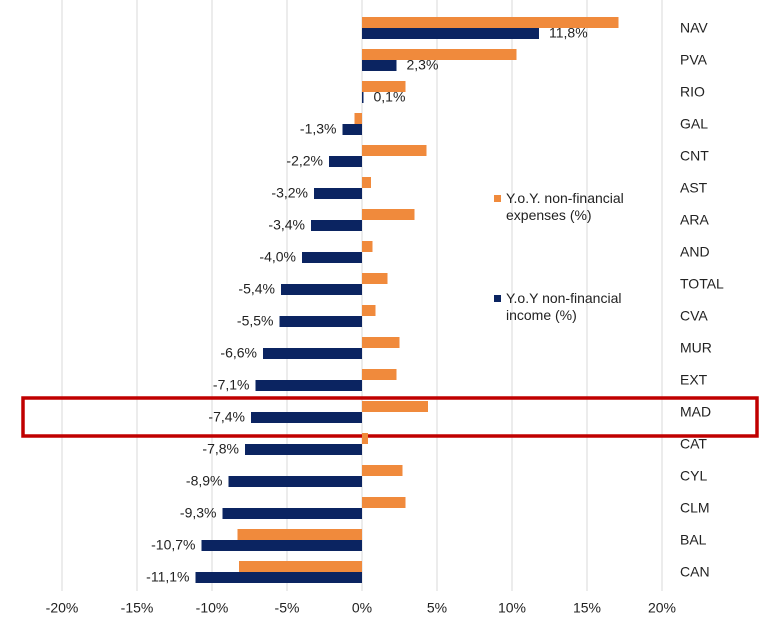 The width and height of the screenshot is (770, 619). I want to click on data-label: -7,8%, so click(220, 449).